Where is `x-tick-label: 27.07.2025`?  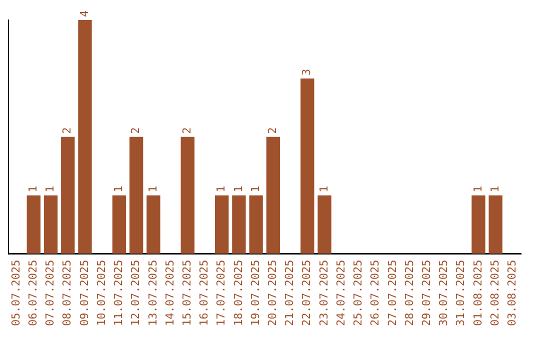
x-tick-label: 27.07.2025 is located at coordinates (392, 293).